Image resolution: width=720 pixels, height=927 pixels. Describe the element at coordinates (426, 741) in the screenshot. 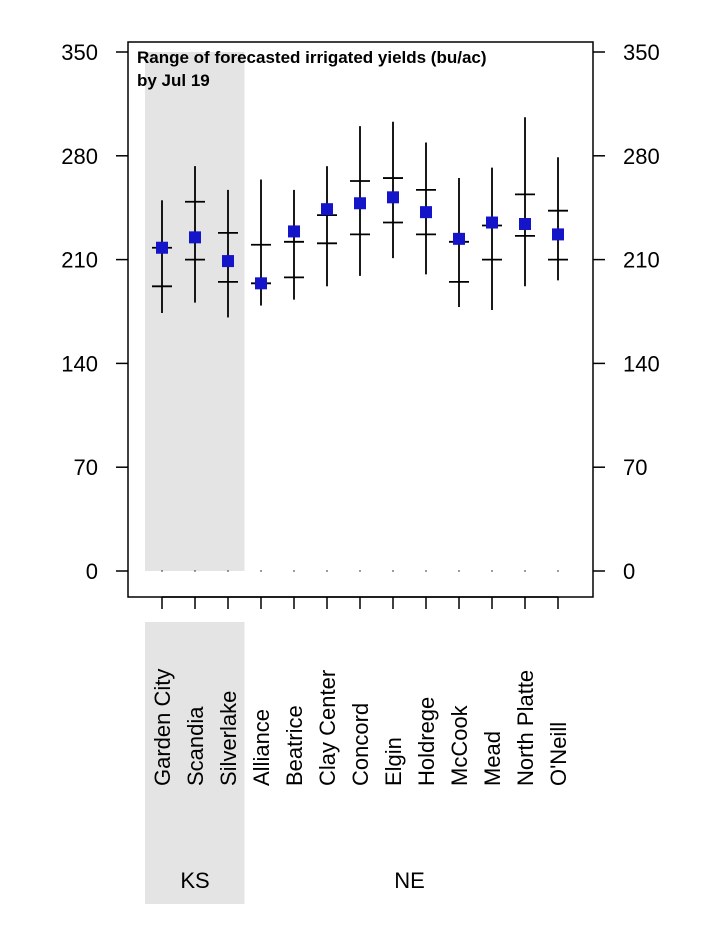

I see `category-label-holdrege: Holdrege` at that location.